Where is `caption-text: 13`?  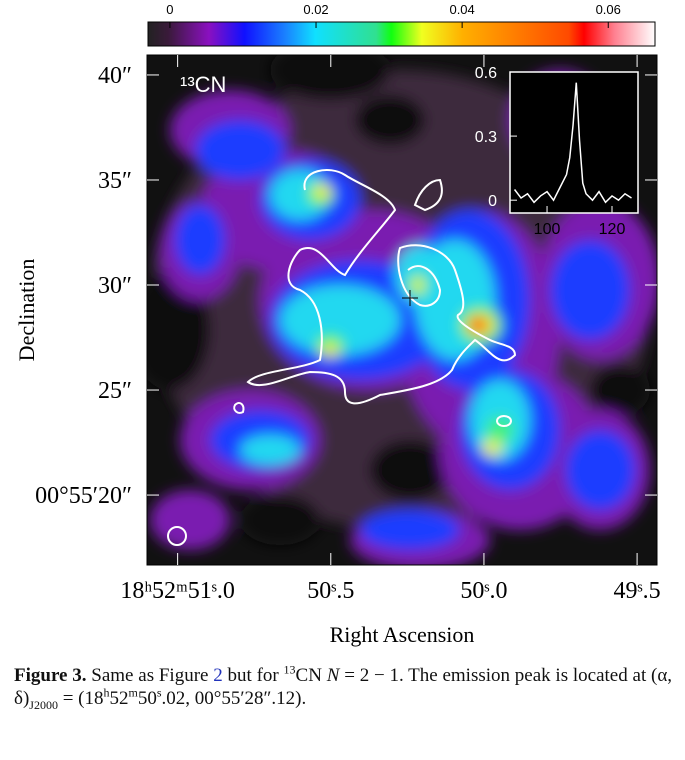
caption-text: 13 is located at coordinates (289, 669).